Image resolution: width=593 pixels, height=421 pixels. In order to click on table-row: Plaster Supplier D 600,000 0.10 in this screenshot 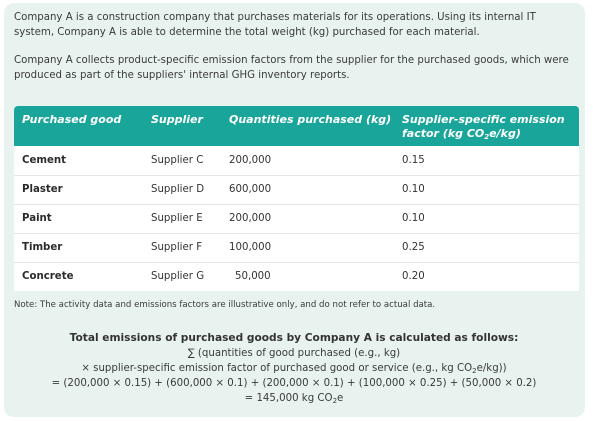, I will do `click(296, 189)`.